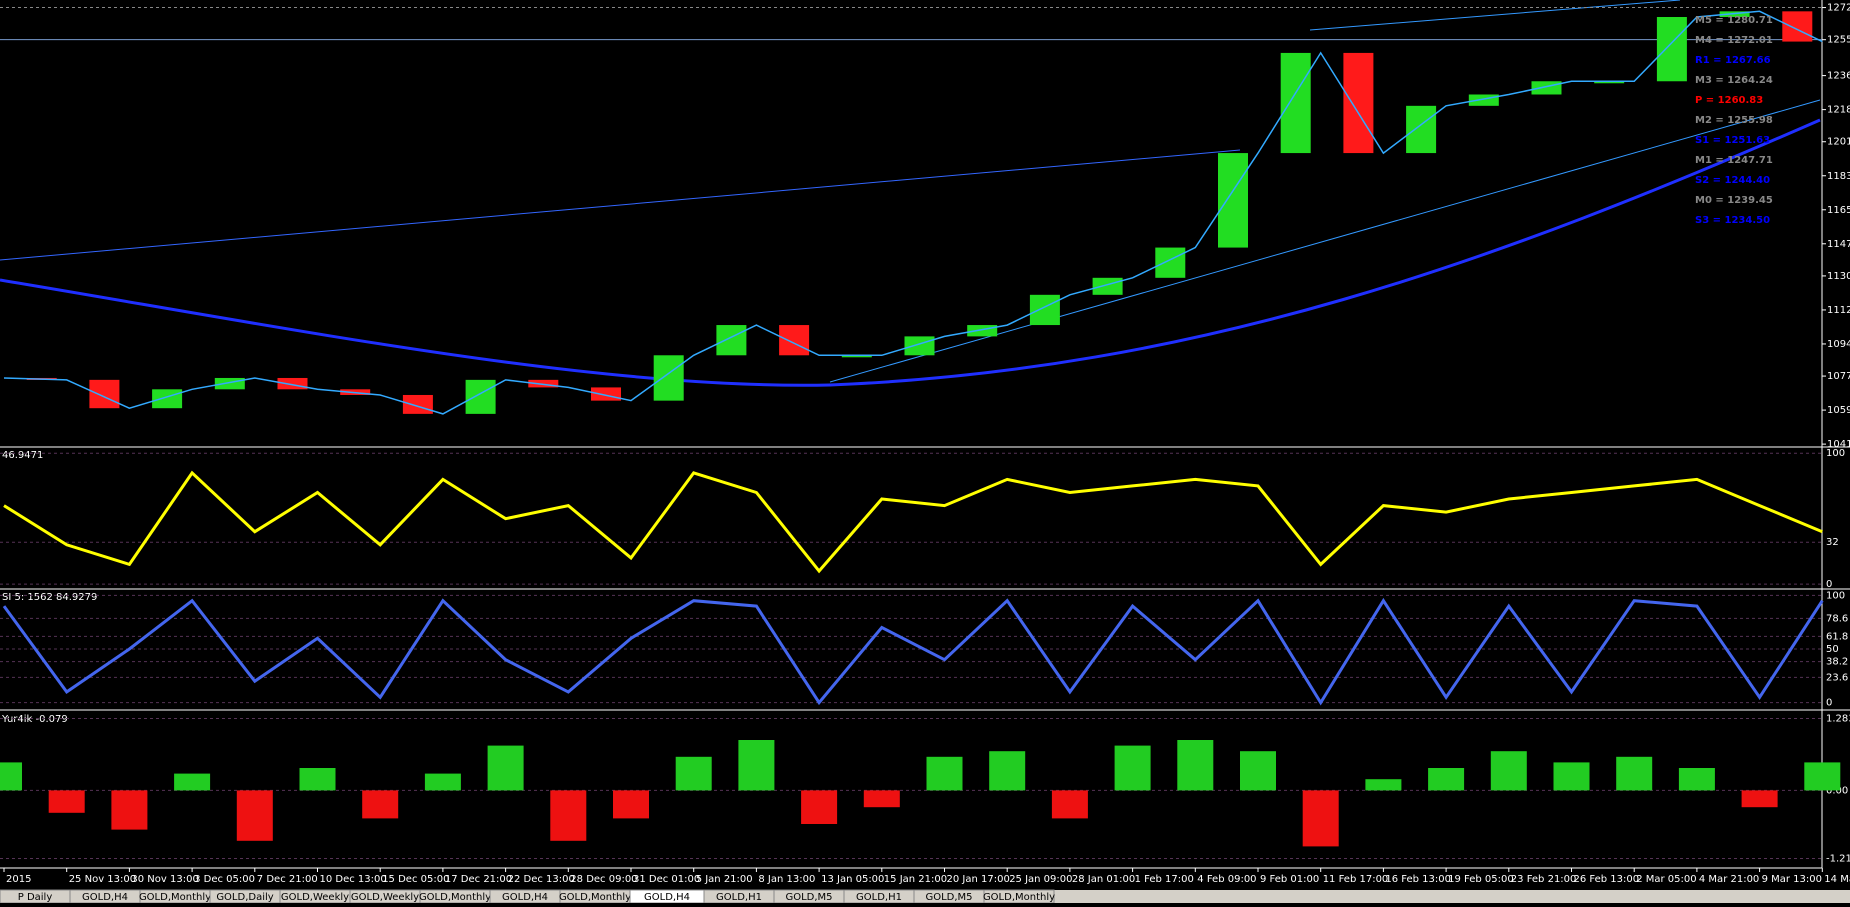  What do you see at coordinates (1838, 76) in the screenshot?
I see `price-label: 1236` at bounding box center [1838, 76].